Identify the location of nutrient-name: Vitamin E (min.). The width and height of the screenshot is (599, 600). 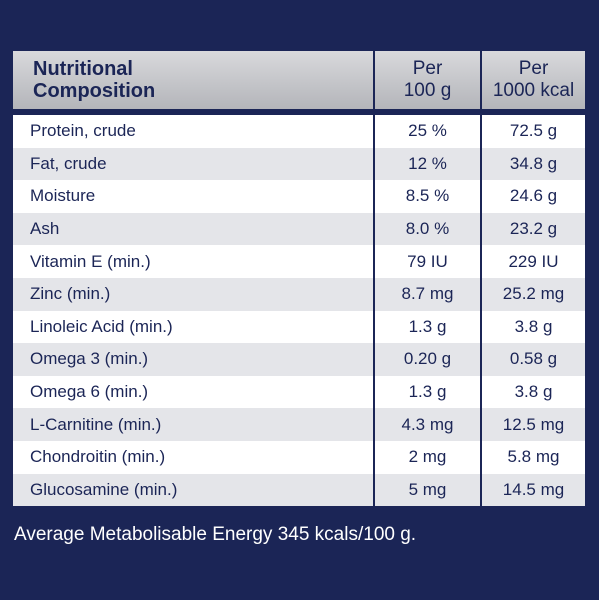
(194, 261).